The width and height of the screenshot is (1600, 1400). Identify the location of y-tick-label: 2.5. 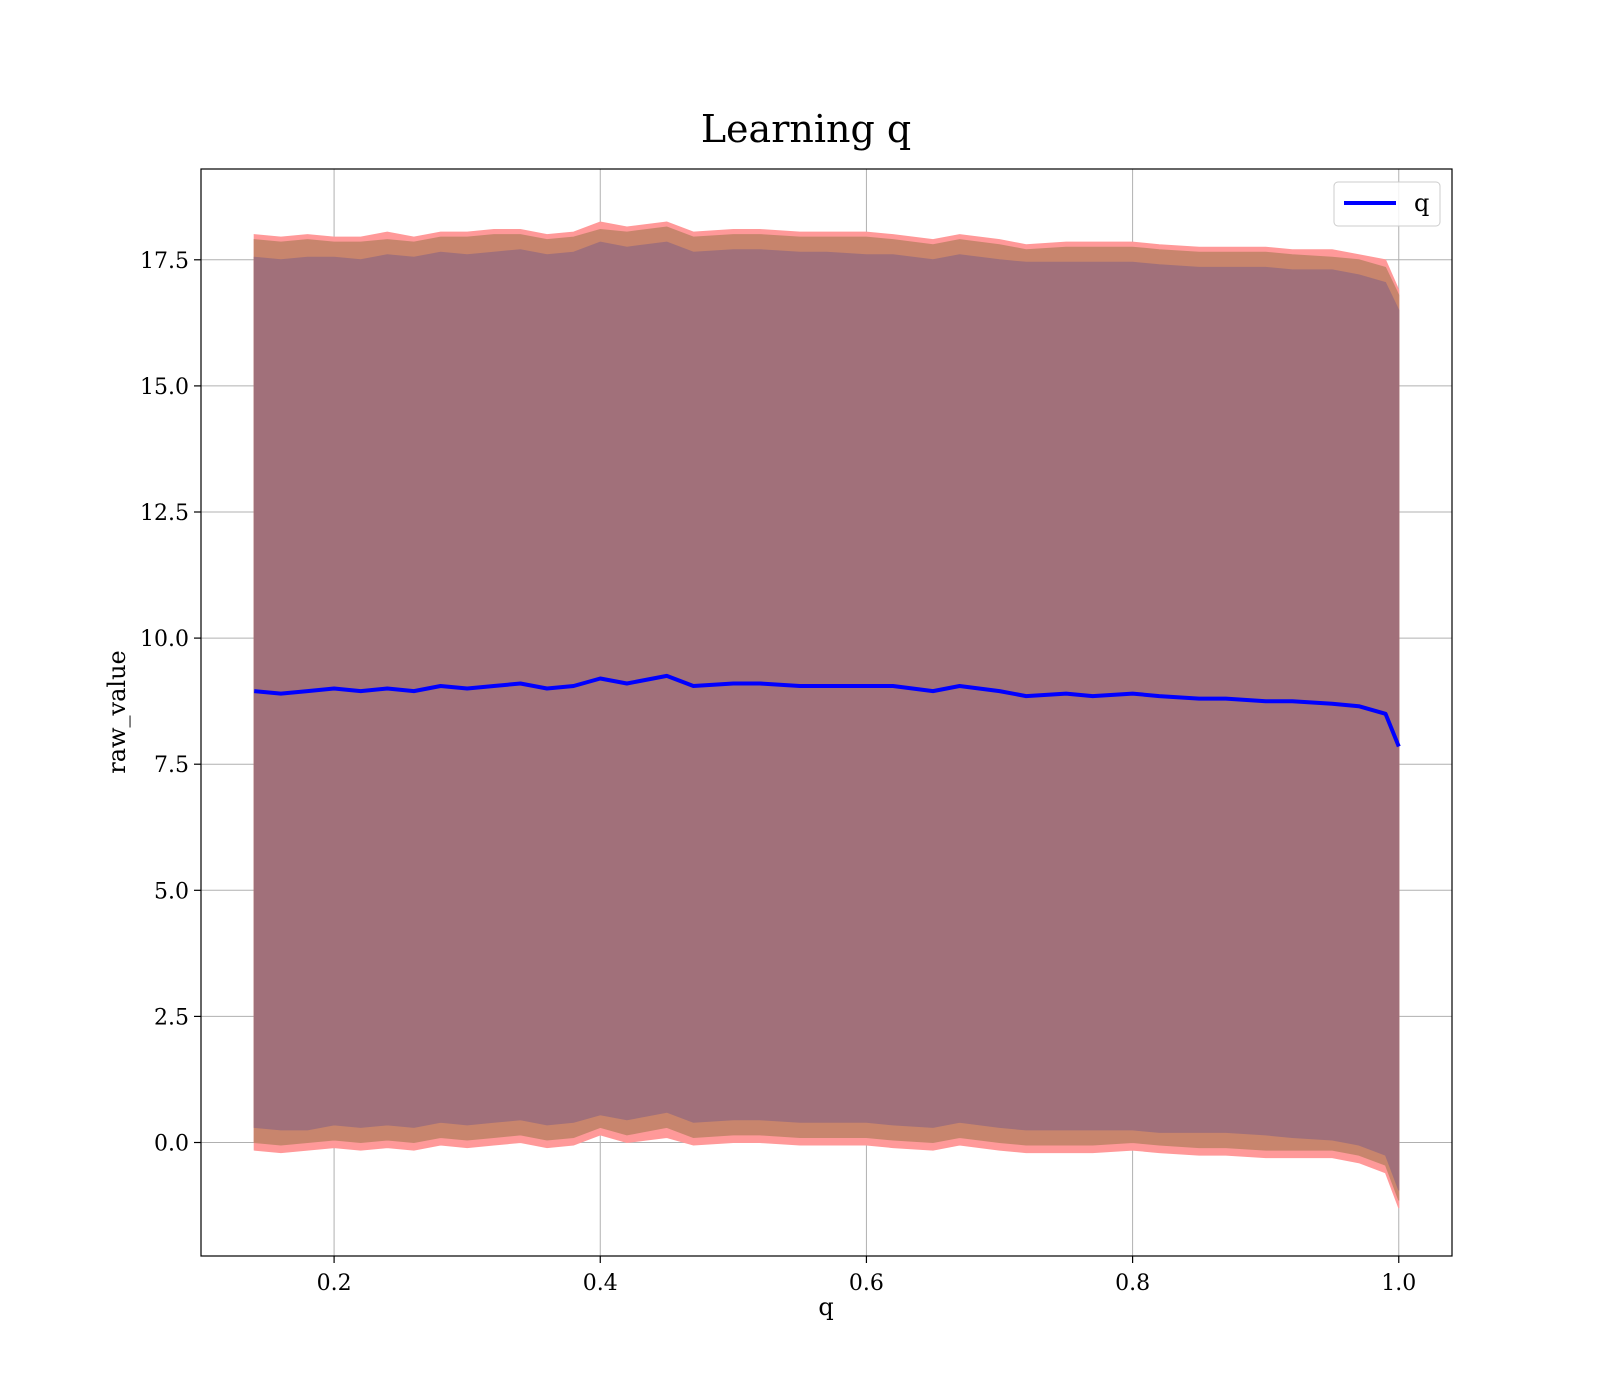
(171, 1017).